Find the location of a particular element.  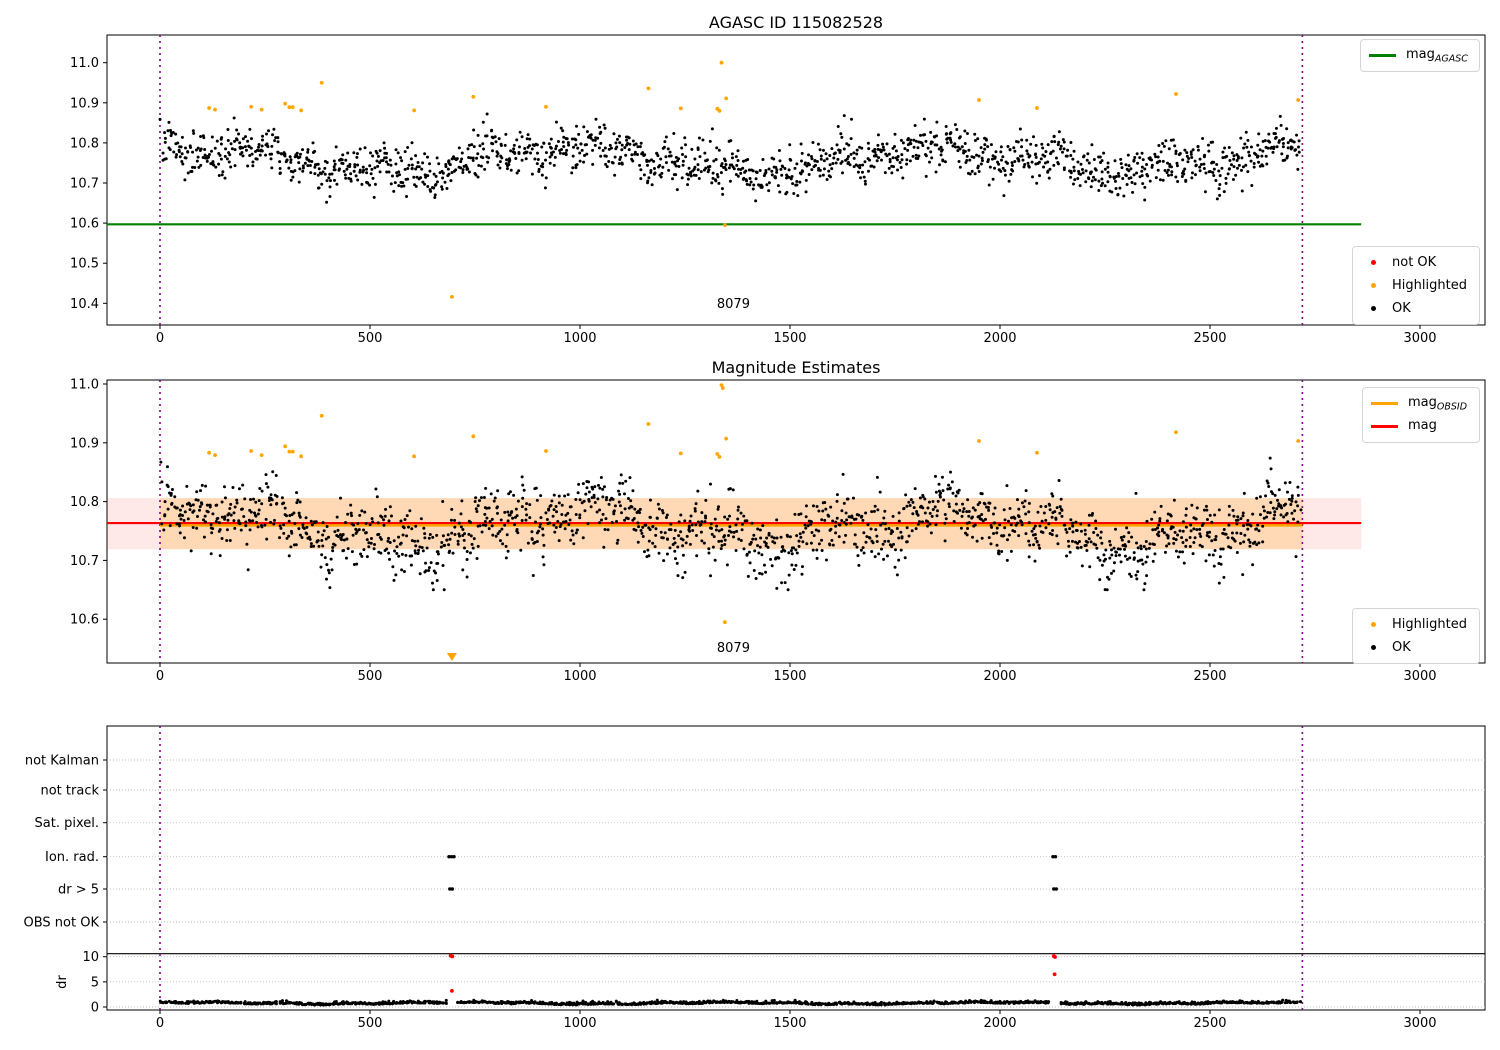

panel2-title: Magnitude Estimates is located at coordinates (796, 367).